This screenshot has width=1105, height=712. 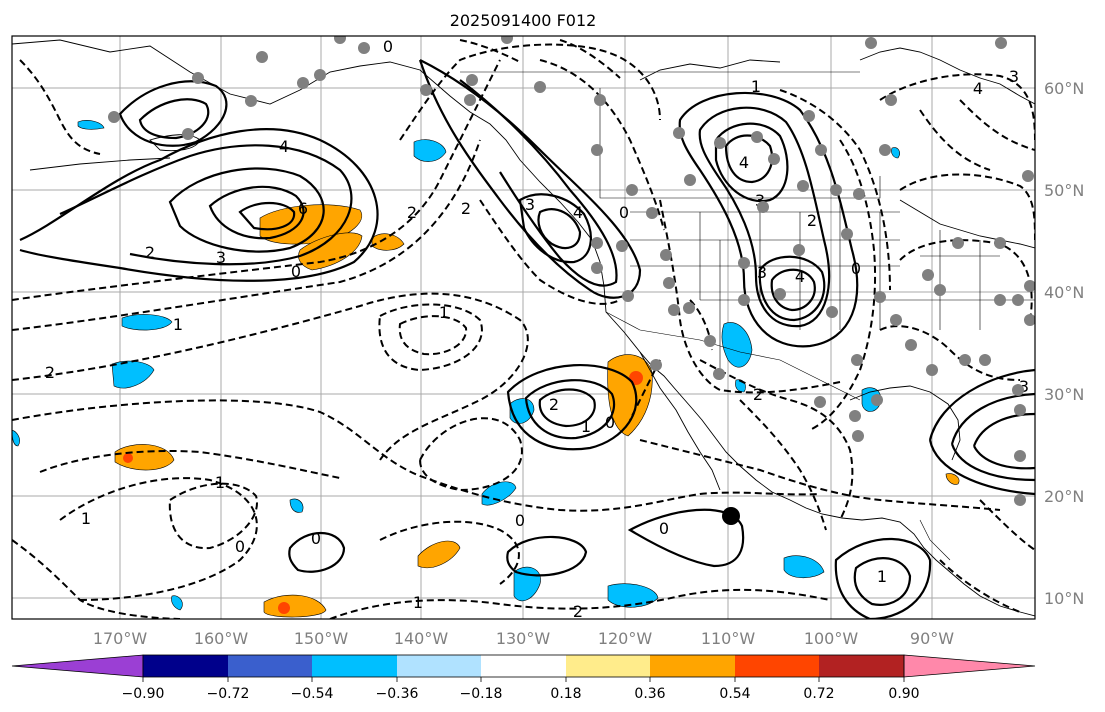 I want to click on map-title: 2025091400 F012, so click(x=523, y=20).